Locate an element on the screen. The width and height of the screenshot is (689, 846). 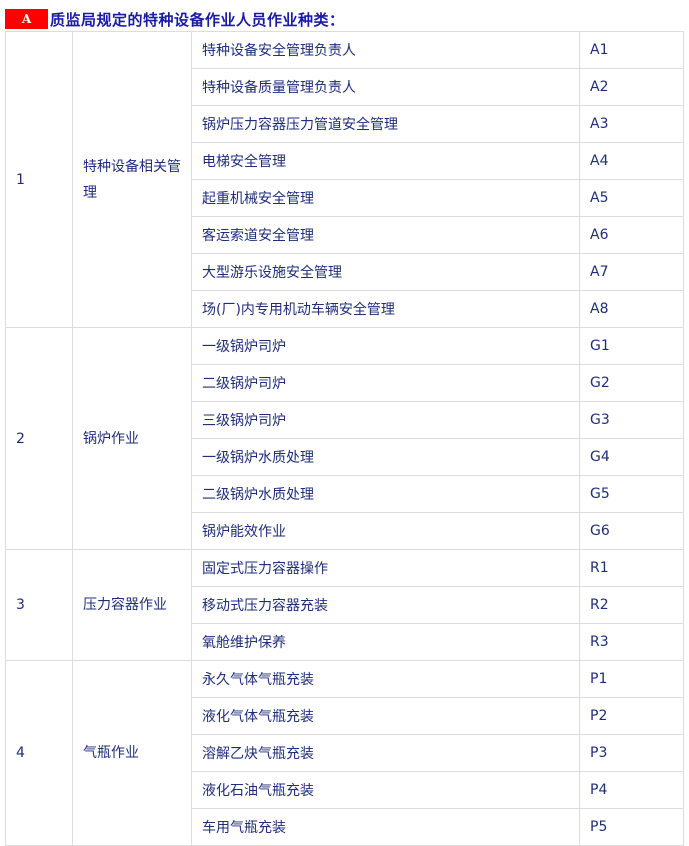
job-name: 特种设备质量管理负责人 is located at coordinates (385, 87).